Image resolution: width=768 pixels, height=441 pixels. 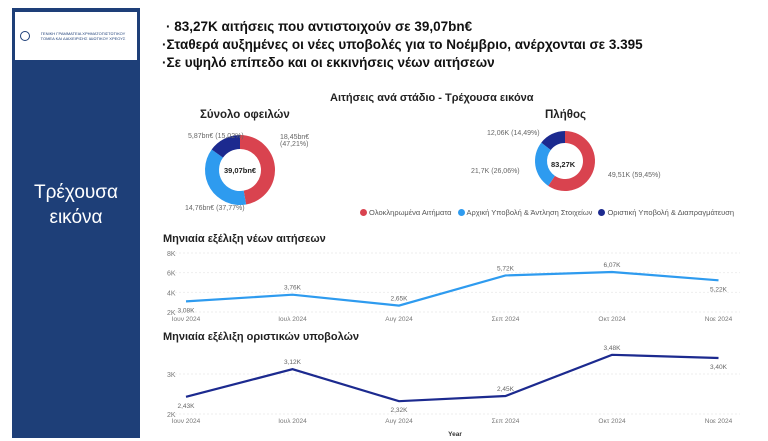 What do you see at coordinates (261, 337) in the screenshot?
I see `chart-title: Μηνιαία εξέλιξη οριστικών υποβολών` at bounding box center [261, 337].